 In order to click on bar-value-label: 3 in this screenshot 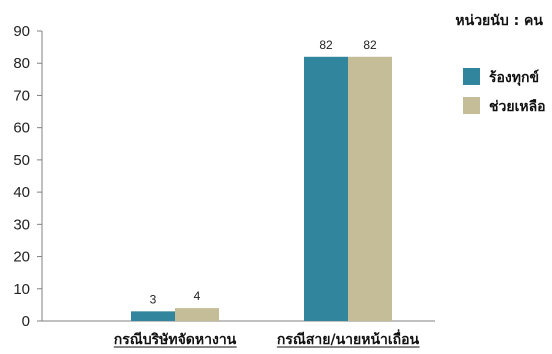, I will do `click(153, 299)`.